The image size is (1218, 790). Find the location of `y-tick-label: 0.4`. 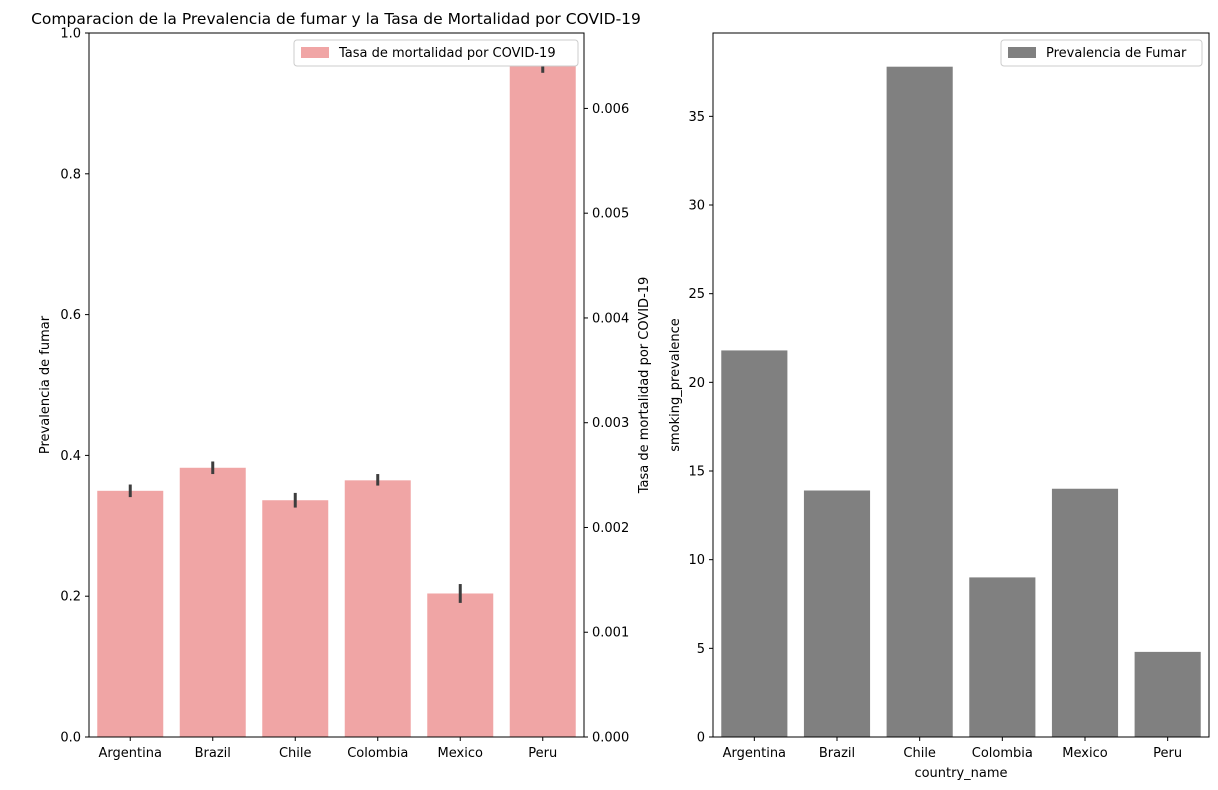

y-tick-label: 0.4 is located at coordinates (70, 456).